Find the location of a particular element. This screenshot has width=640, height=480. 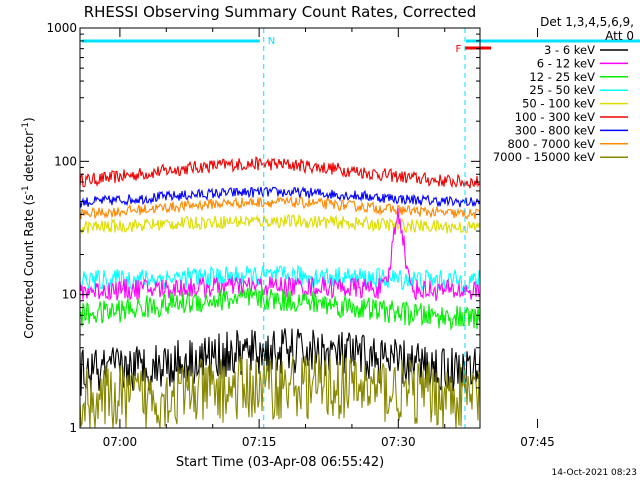

legend-entry-label: 100 - 300 keV is located at coordinates (555, 117).